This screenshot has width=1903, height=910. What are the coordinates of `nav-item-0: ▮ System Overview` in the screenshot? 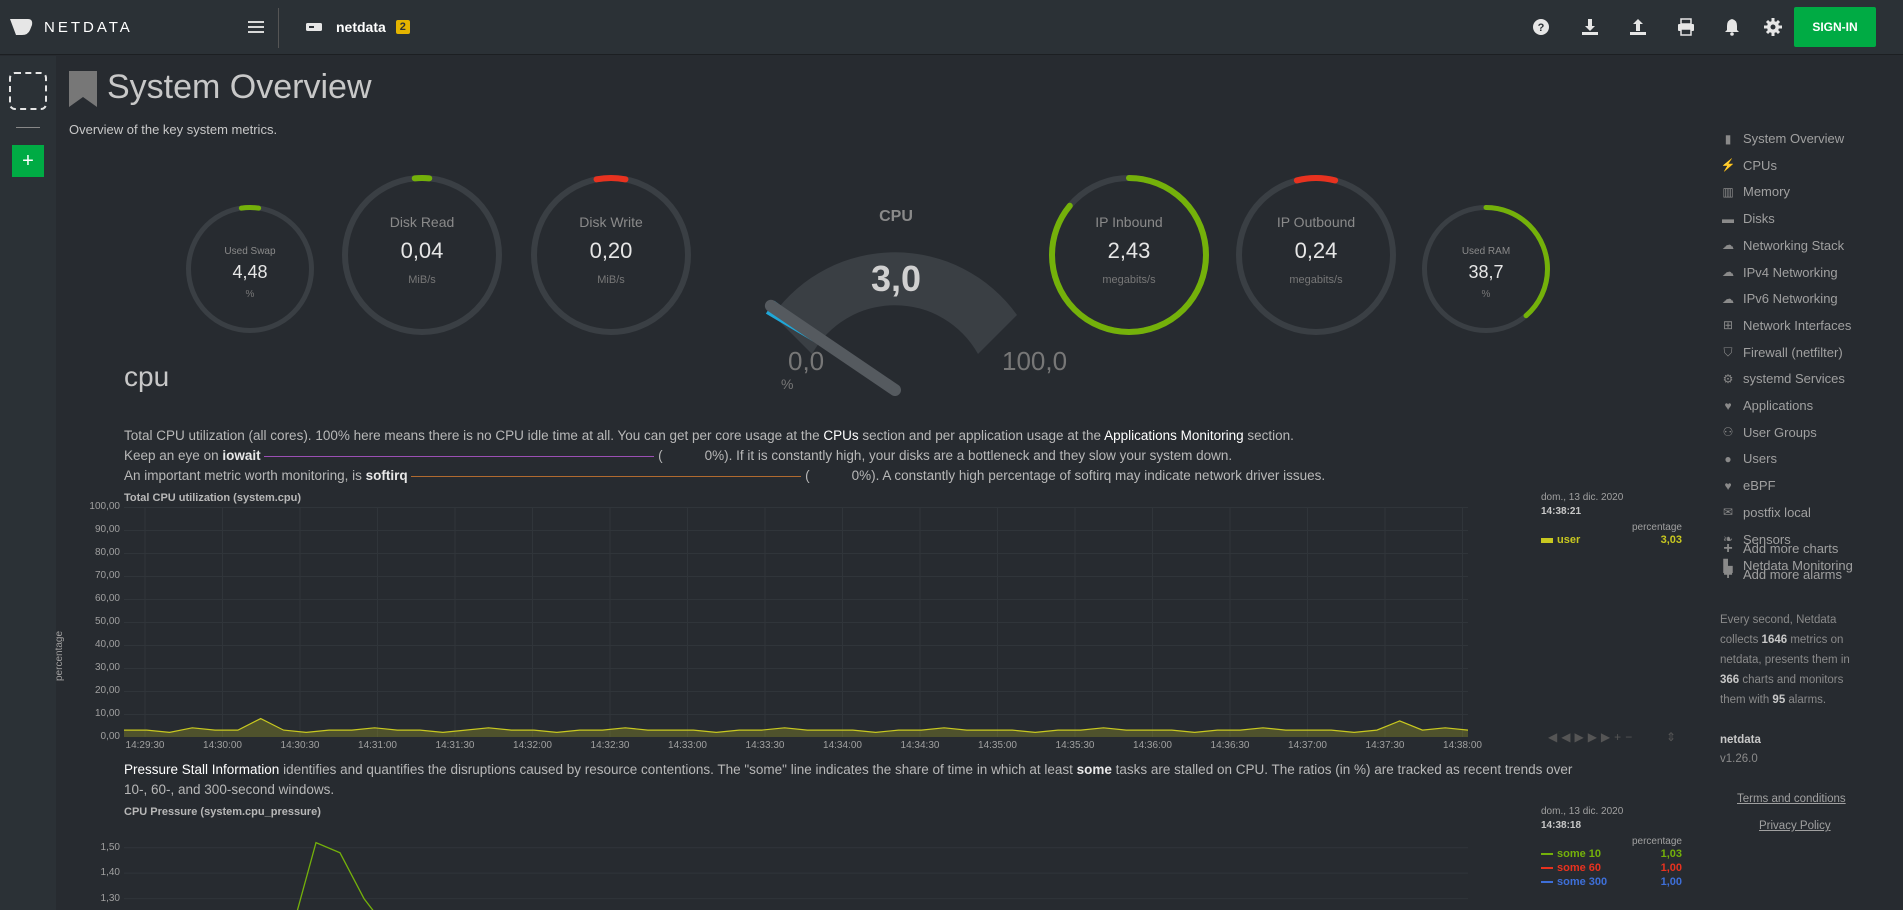 It's located at (1782, 138).